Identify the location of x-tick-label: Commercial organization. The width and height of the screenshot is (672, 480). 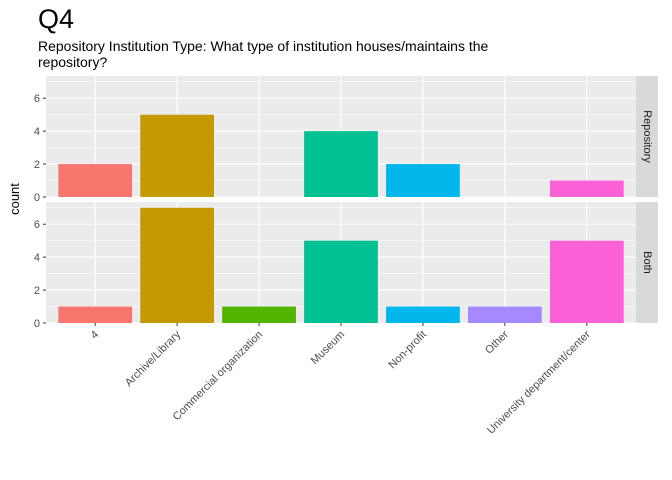
(218, 376).